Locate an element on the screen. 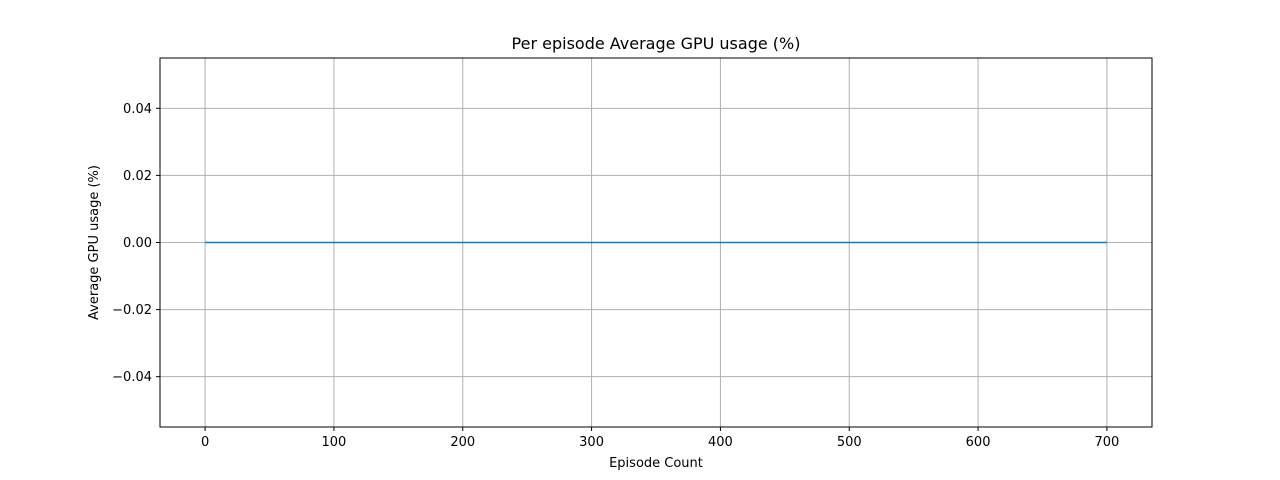 Image resolution: width=1280 pixels, height=480 pixels. y-tick-label: −0.02 is located at coordinates (132, 310).